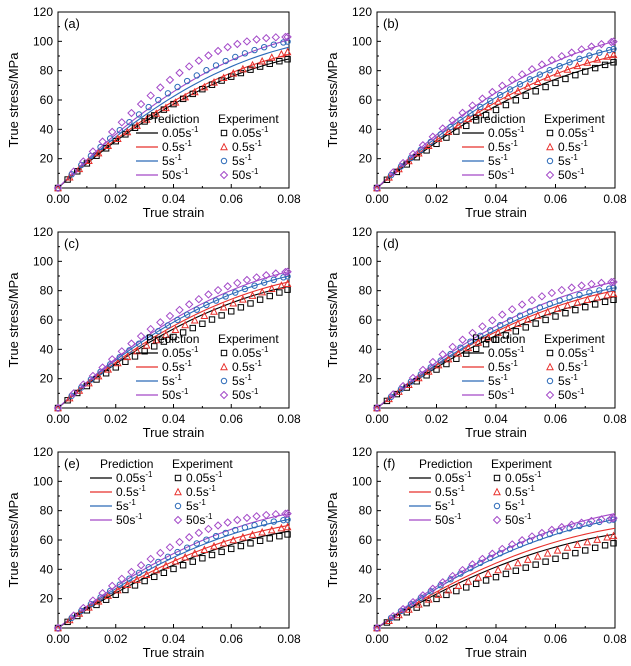  What do you see at coordinates (71, 243) in the screenshot?
I see `panel-label: (c)` at bounding box center [71, 243].